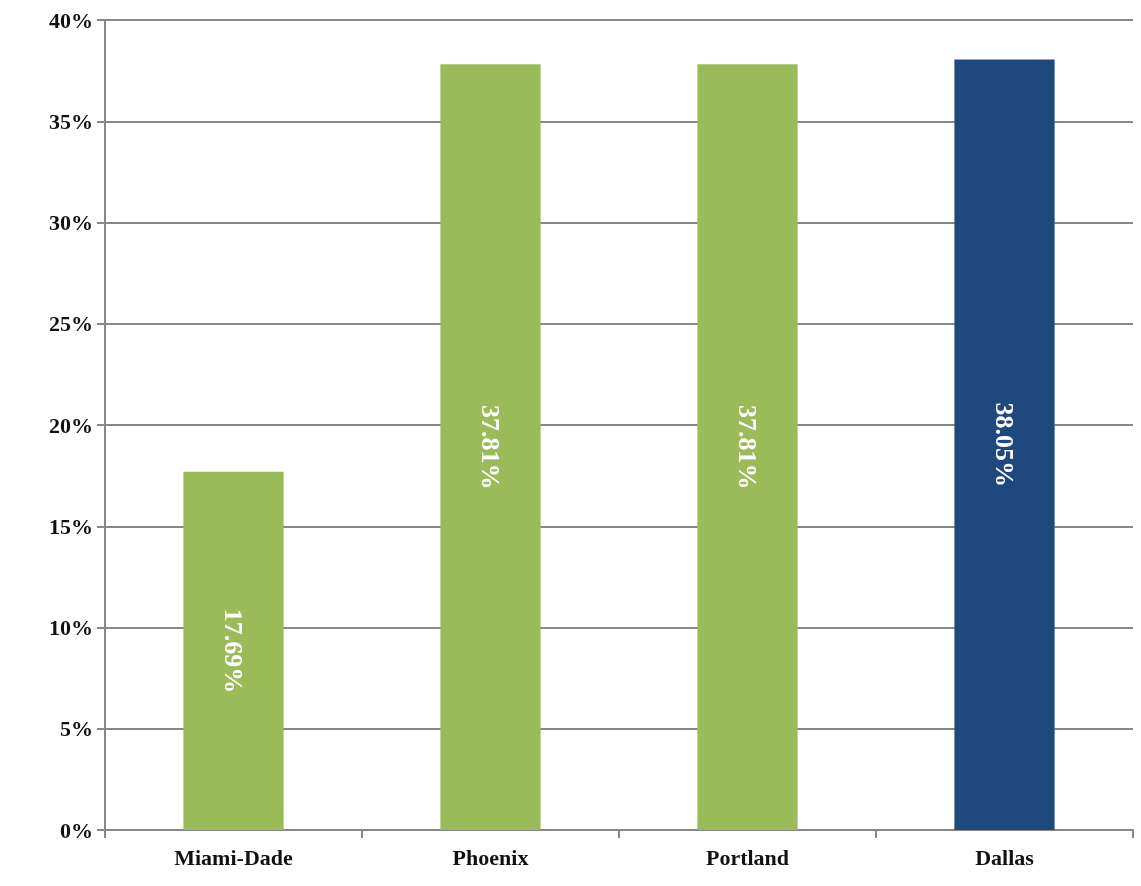  What do you see at coordinates (71, 121) in the screenshot?
I see `y-tick-label: 35%` at bounding box center [71, 121].